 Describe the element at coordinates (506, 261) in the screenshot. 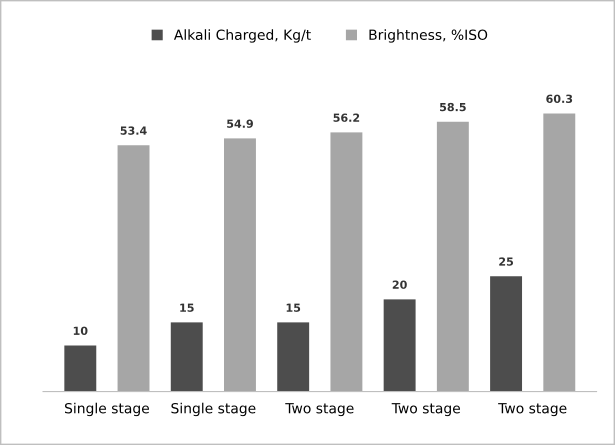

I see `data-label: 25` at that location.